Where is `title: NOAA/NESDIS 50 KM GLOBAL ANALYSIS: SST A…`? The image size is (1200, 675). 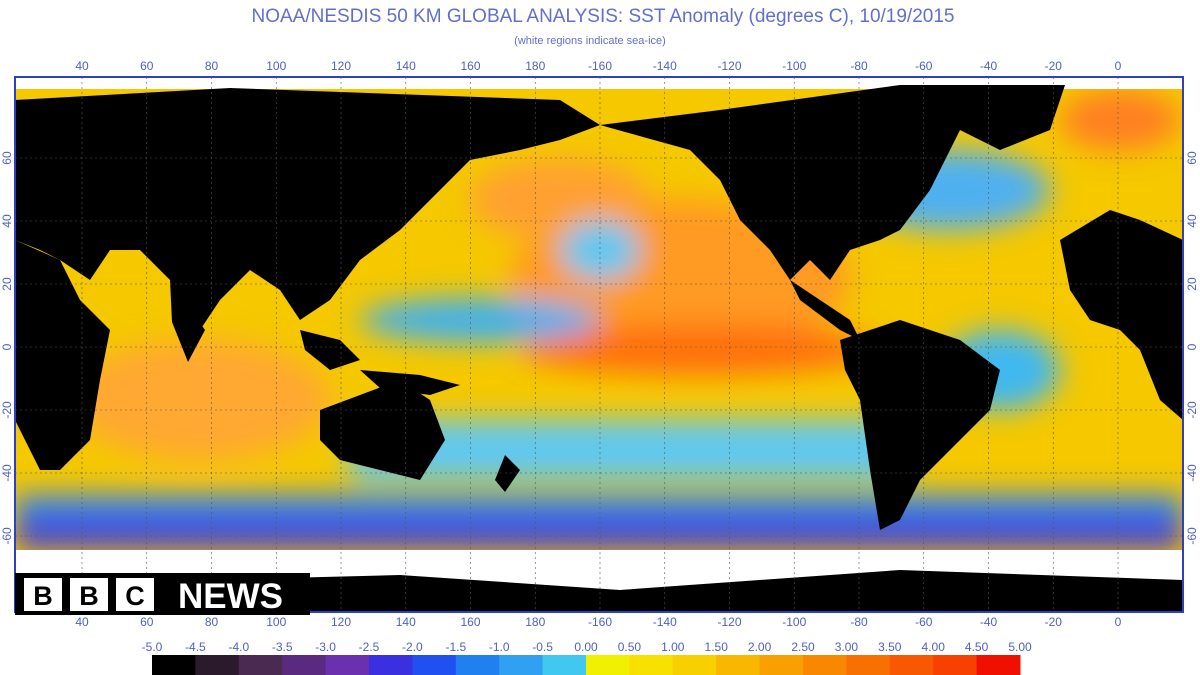
title: NOAA/NESDIS 50 KM GLOBAL ANALYSIS: SST A… is located at coordinates (603, 16).